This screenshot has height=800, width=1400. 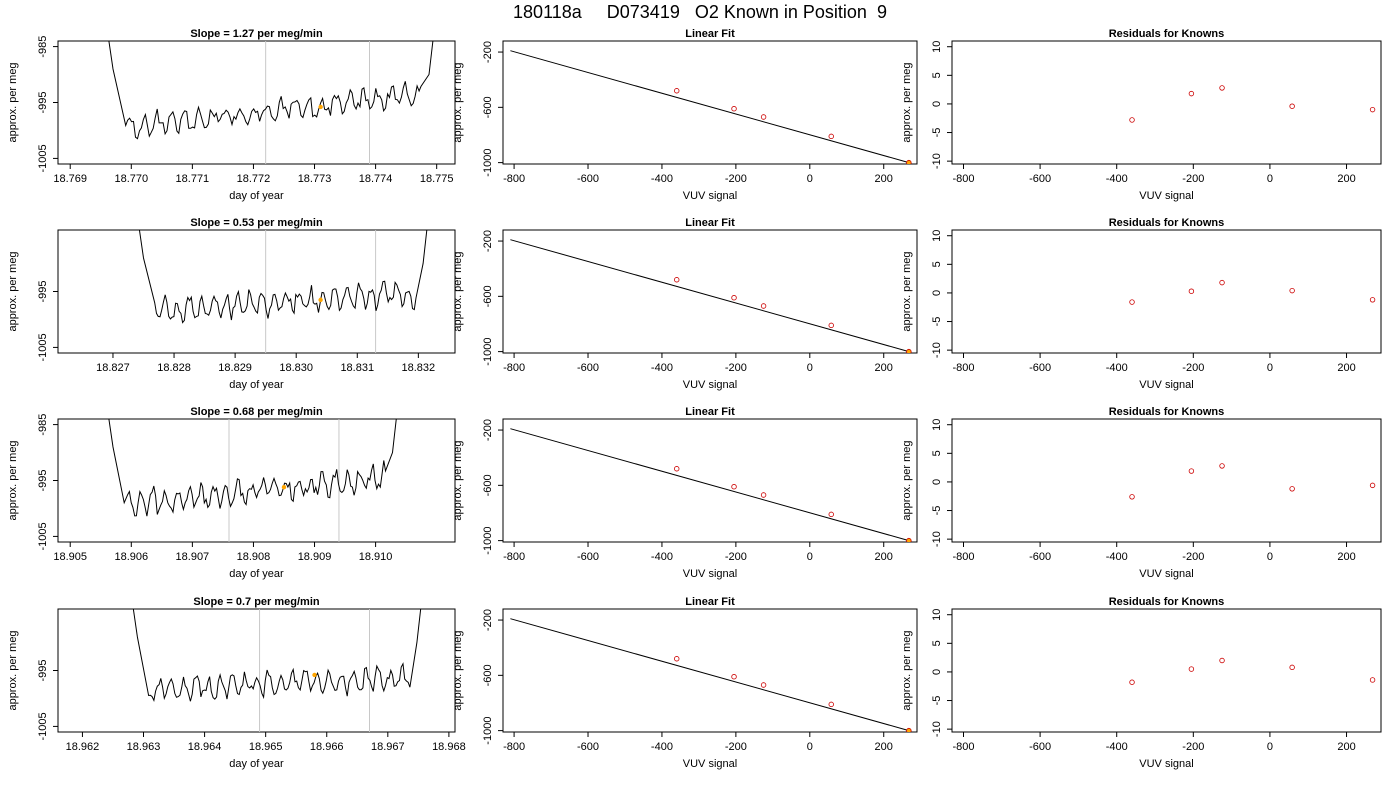 I want to click on y-tick-label: -600, so click(x=488, y=485).